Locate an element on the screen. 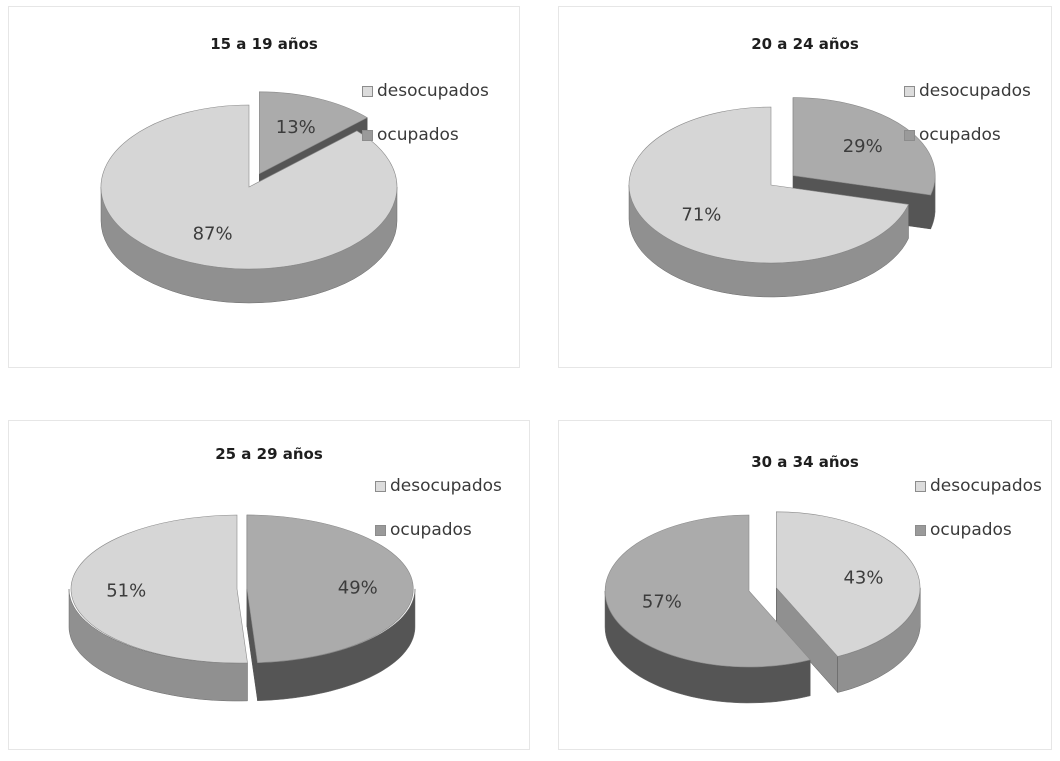  slice-label-ocupados: 57% is located at coordinates (662, 601).